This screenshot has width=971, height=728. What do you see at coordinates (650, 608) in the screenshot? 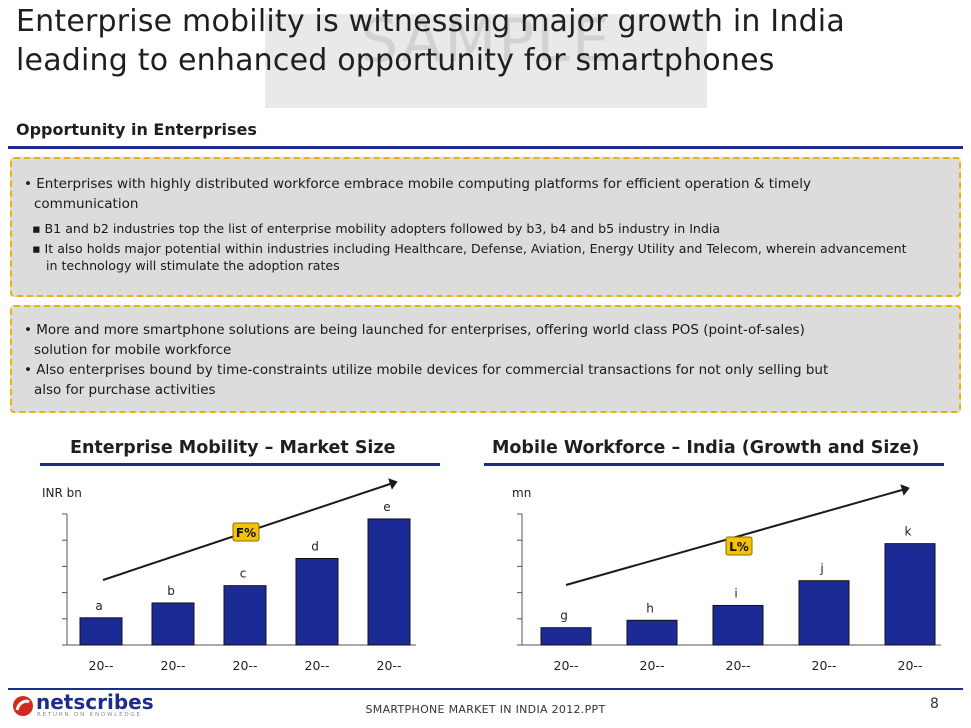
I see `chart-2-data-label: h` at bounding box center [650, 608].